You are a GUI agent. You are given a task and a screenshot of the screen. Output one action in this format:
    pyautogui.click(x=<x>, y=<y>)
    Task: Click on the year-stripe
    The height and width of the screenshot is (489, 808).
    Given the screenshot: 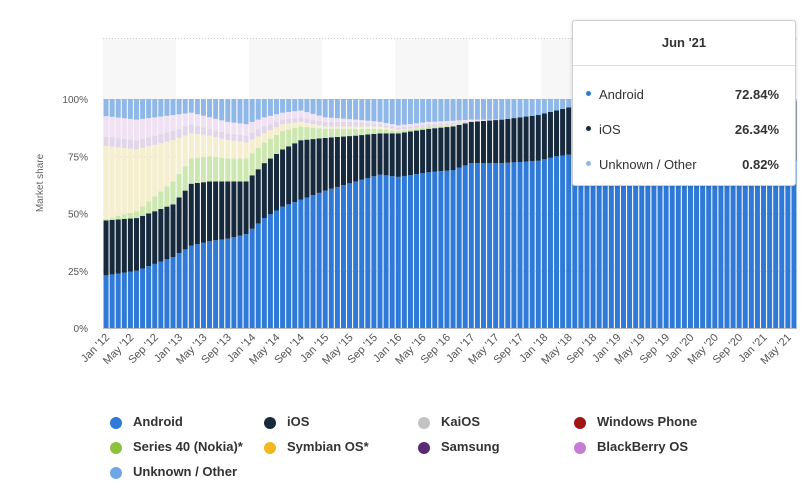 What is the action you would take?
    pyautogui.click(x=140, y=183)
    